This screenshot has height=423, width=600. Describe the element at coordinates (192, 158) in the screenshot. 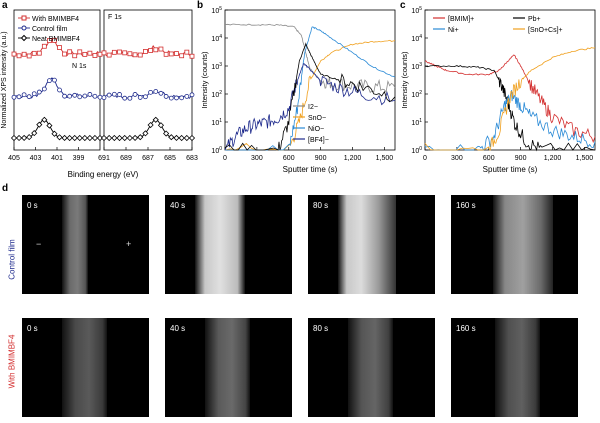

I see `x-tick-label: 683` at that location.